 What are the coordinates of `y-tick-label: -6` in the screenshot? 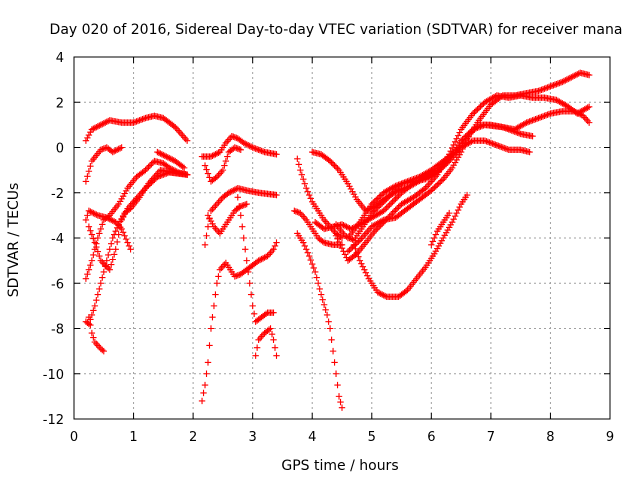 It's located at (57, 284).